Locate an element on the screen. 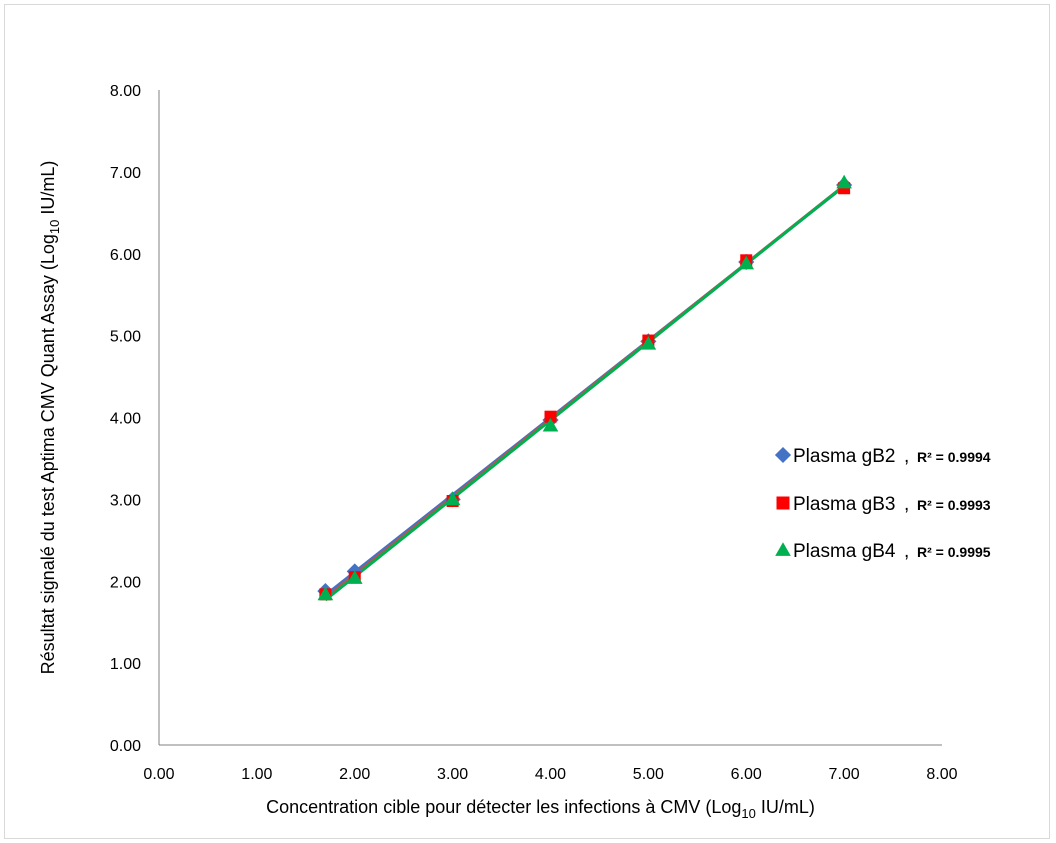 Image resolution: width=1056 pixels, height=843 pixels. x-tick-label: 3.00 is located at coordinates (452, 774).